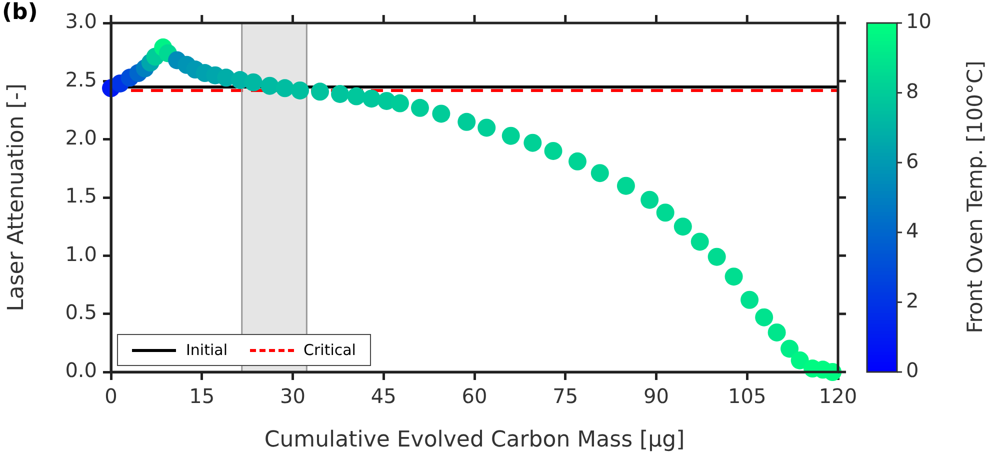  Describe the element at coordinates (565, 396) in the screenshot. I see `x-tick-label: 75` at that location.